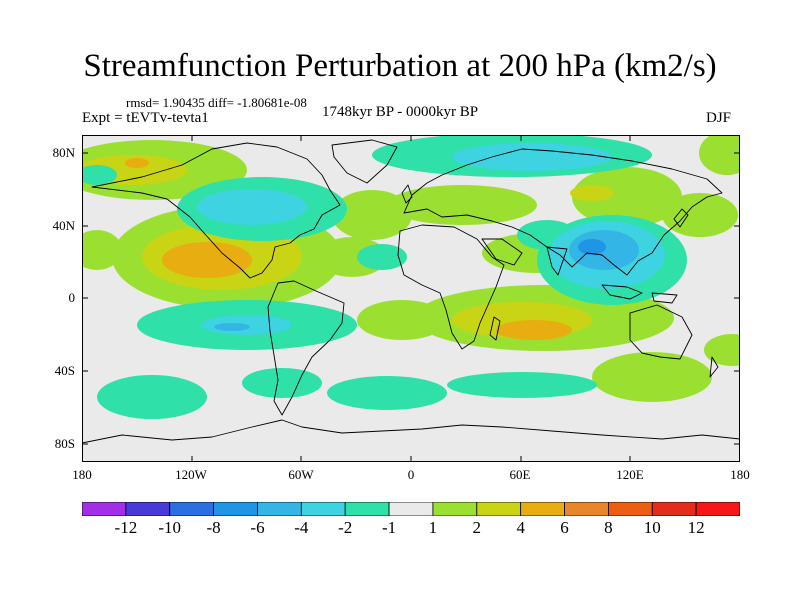  What do you see at coordinates (433, 527) in the screenshot?
I see `colorbar-label: 1` at bounding box center [433, 527].